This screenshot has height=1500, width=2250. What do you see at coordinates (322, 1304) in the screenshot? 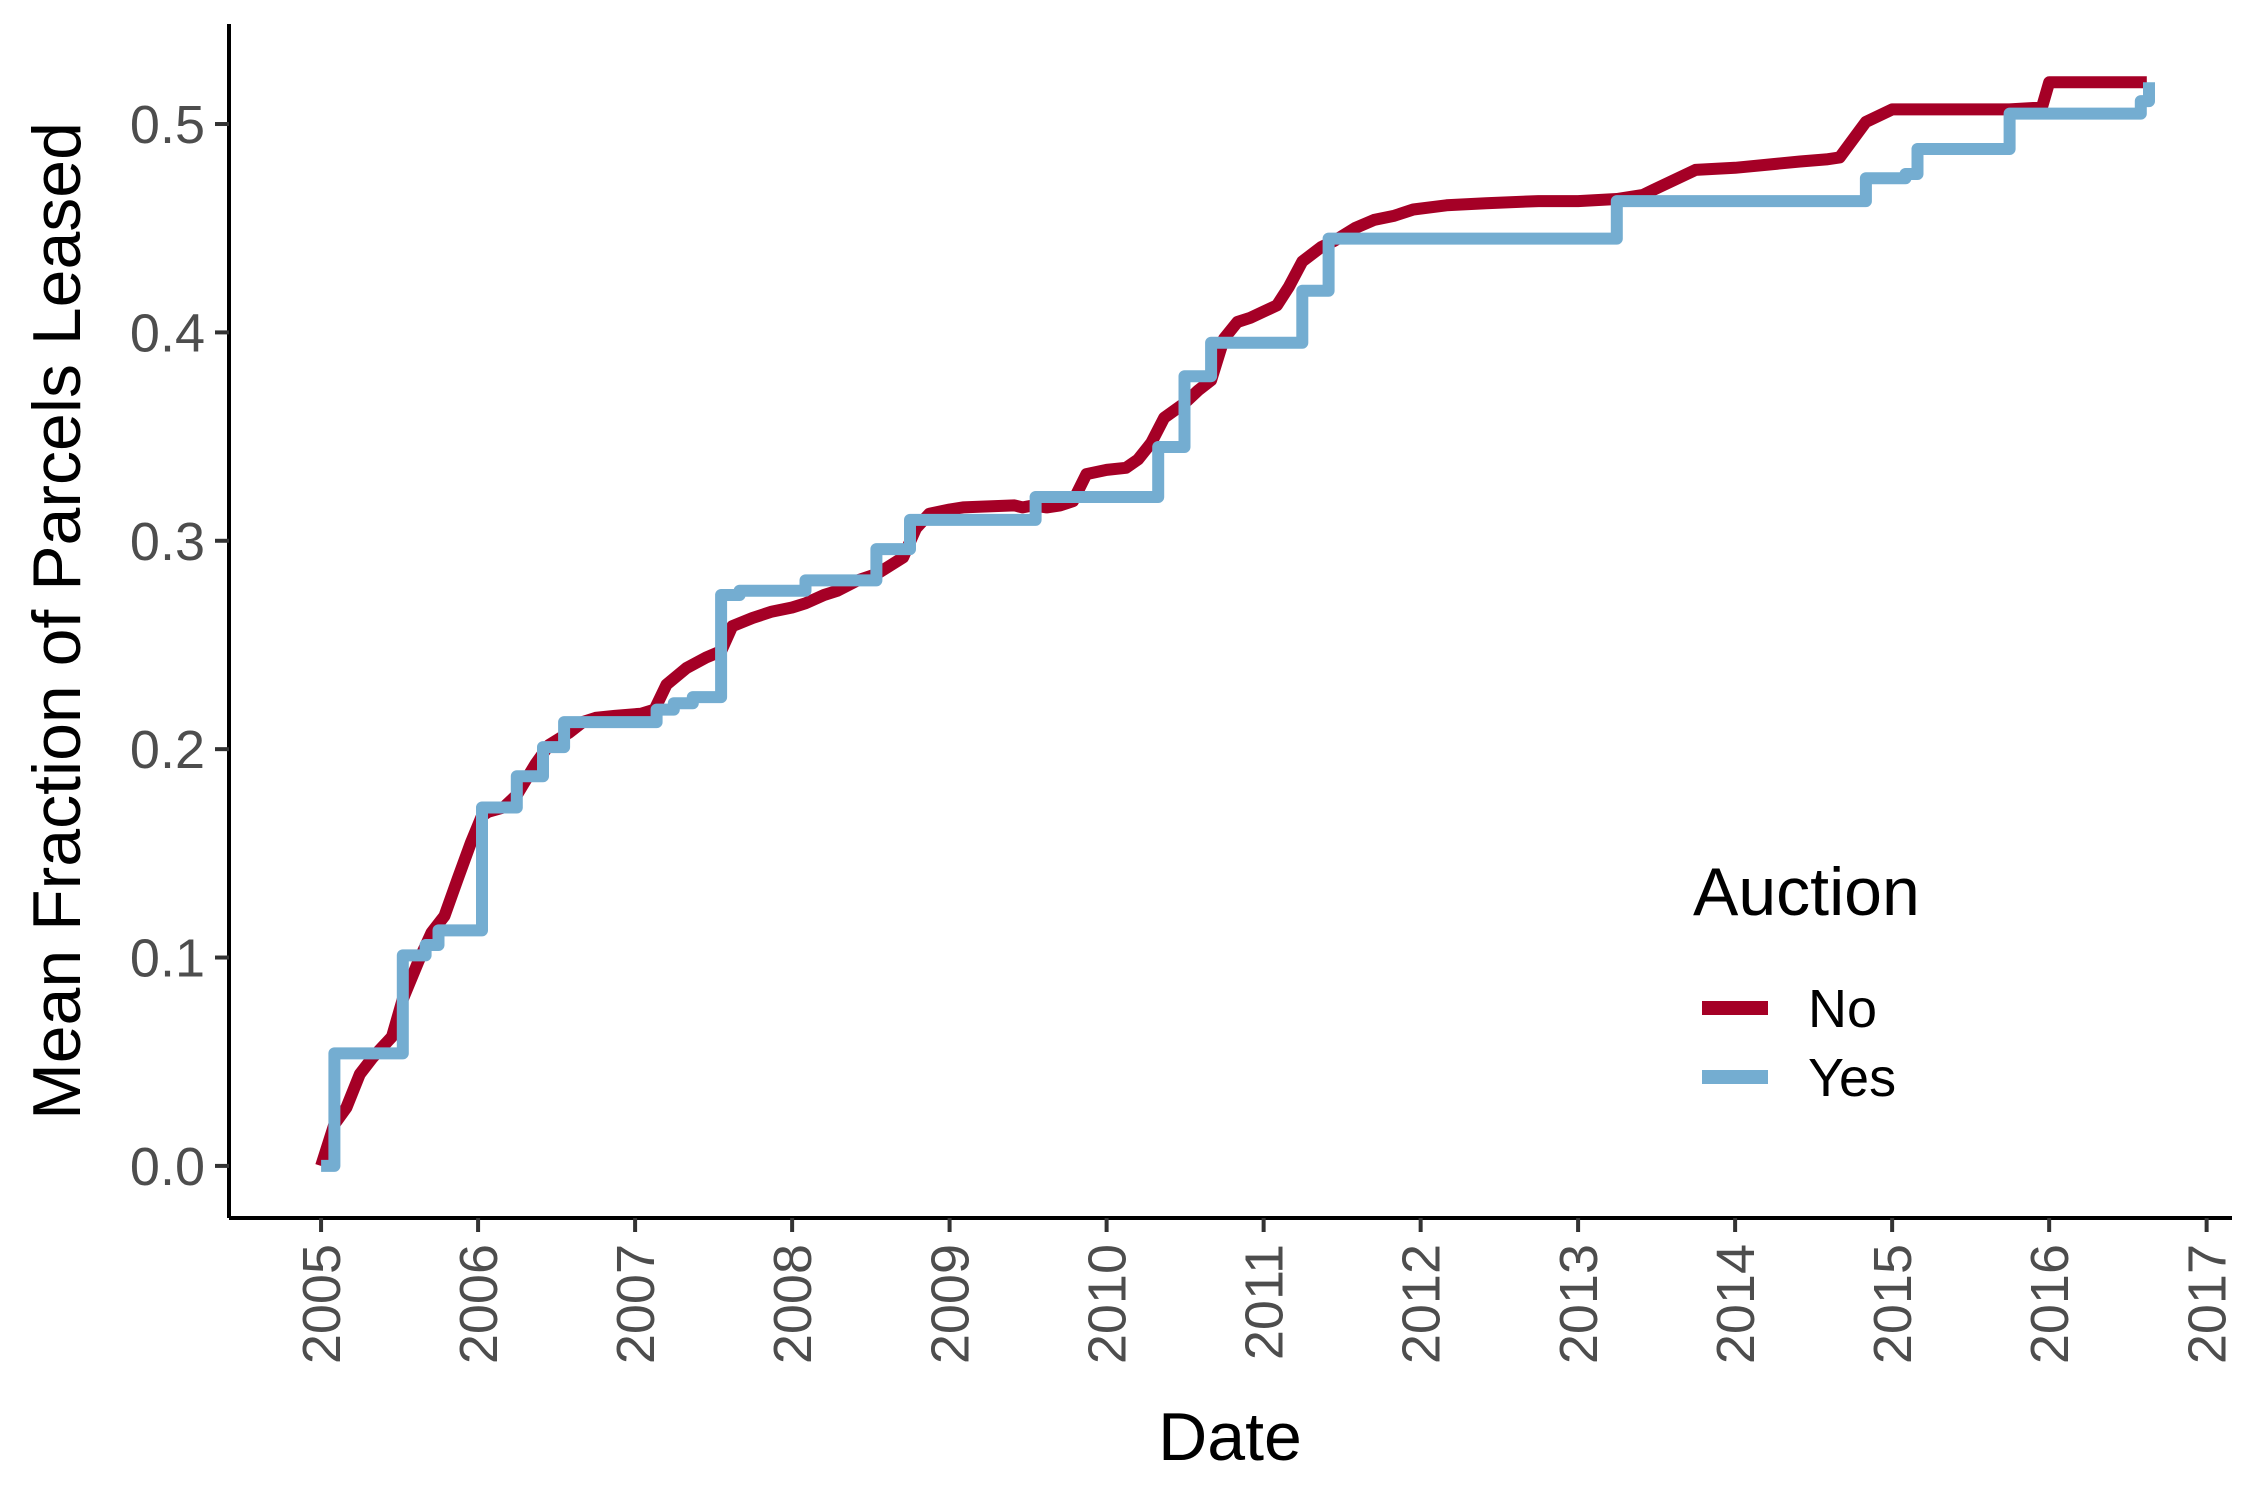
I see `x-tick-label: 2005` at bounding box center [322, 1304].